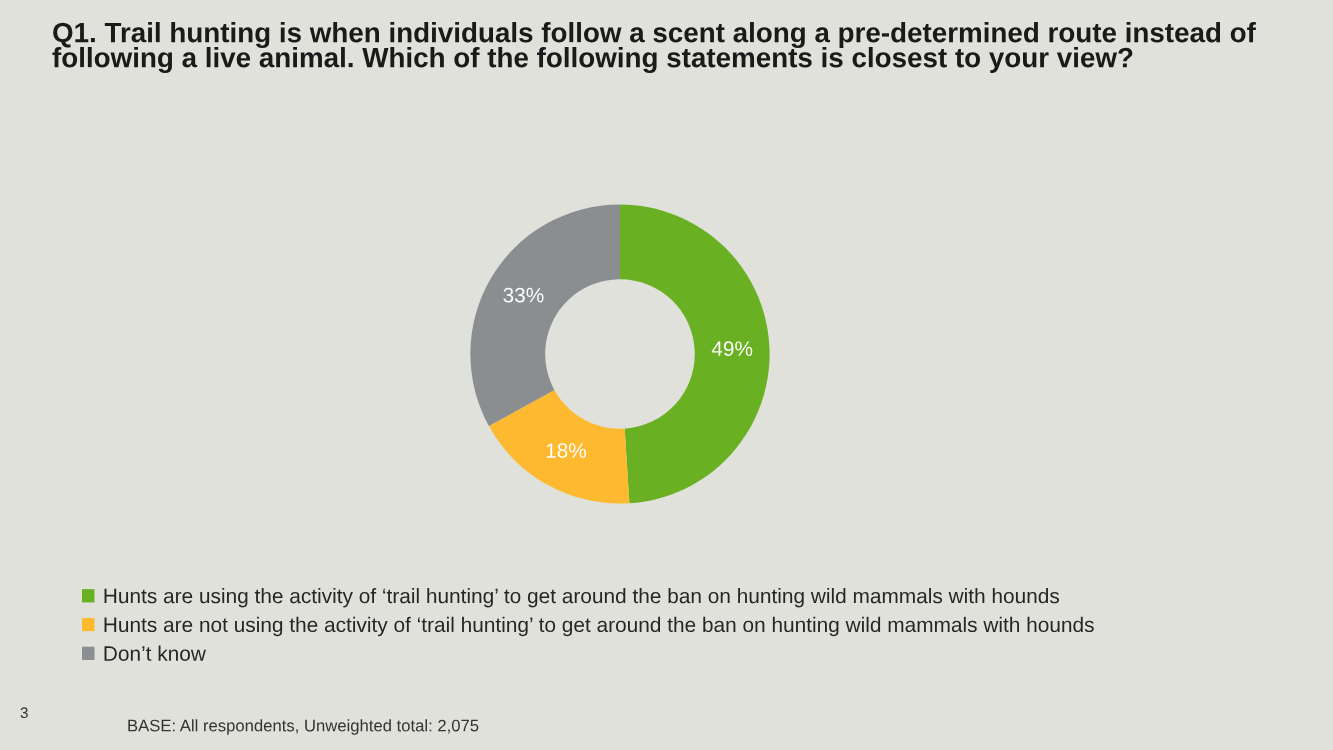 This screenshot has width=1333, height=750. I want to click on data-label: 33%, so click(523, 295).